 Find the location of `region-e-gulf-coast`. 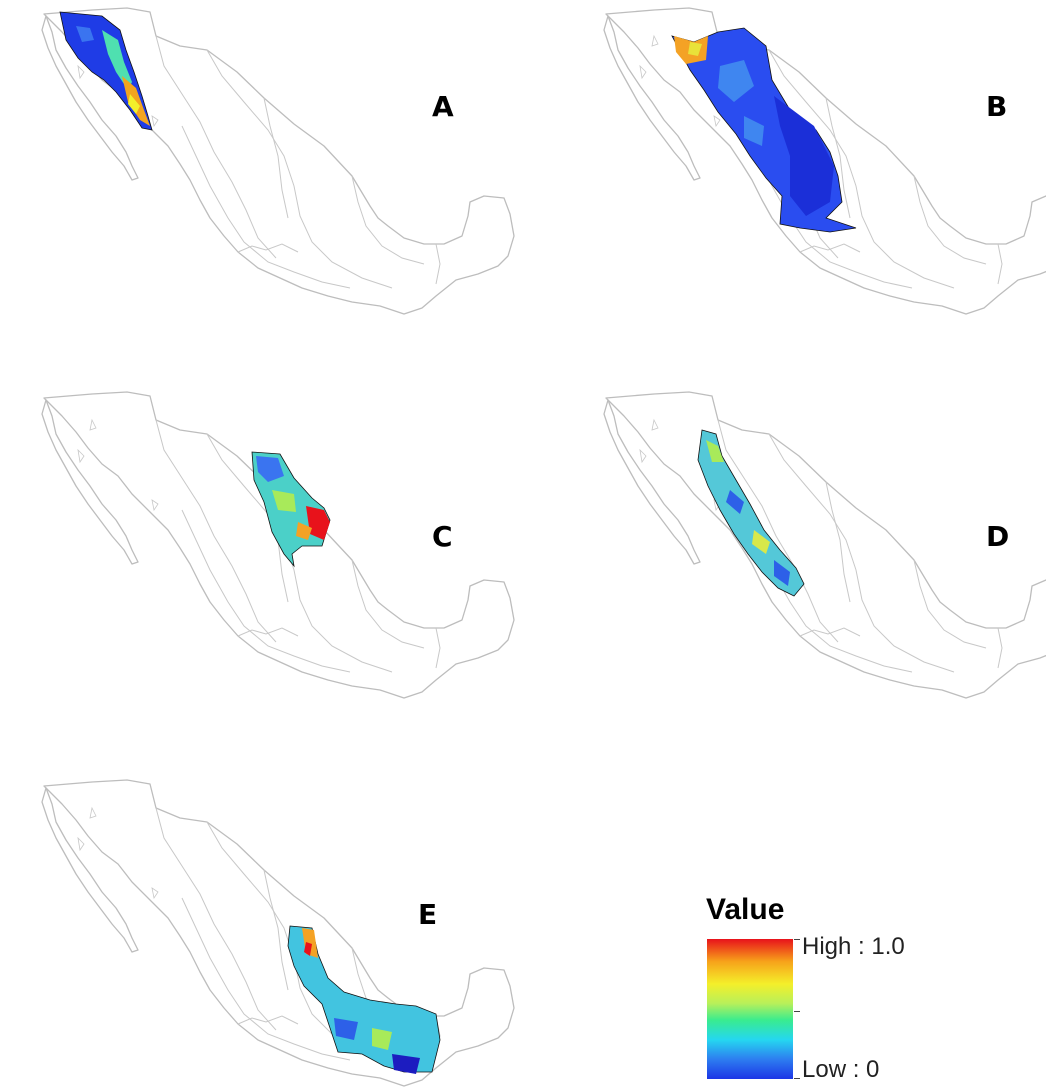

region-e-gulf-coast is located at coordinates (364, 999).